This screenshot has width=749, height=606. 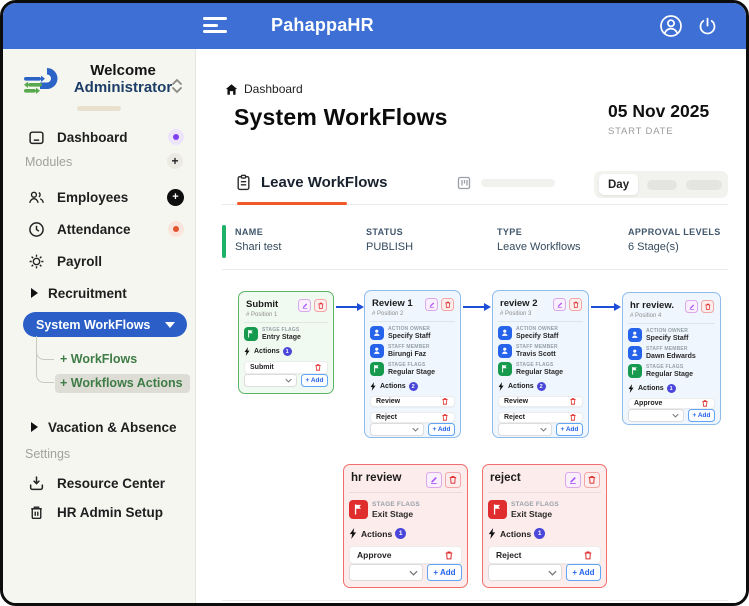 What do you see at coordinates (215, 26) in the screenshot?
I see `hamburger-menu-icon` at bounding box center [215, 26].